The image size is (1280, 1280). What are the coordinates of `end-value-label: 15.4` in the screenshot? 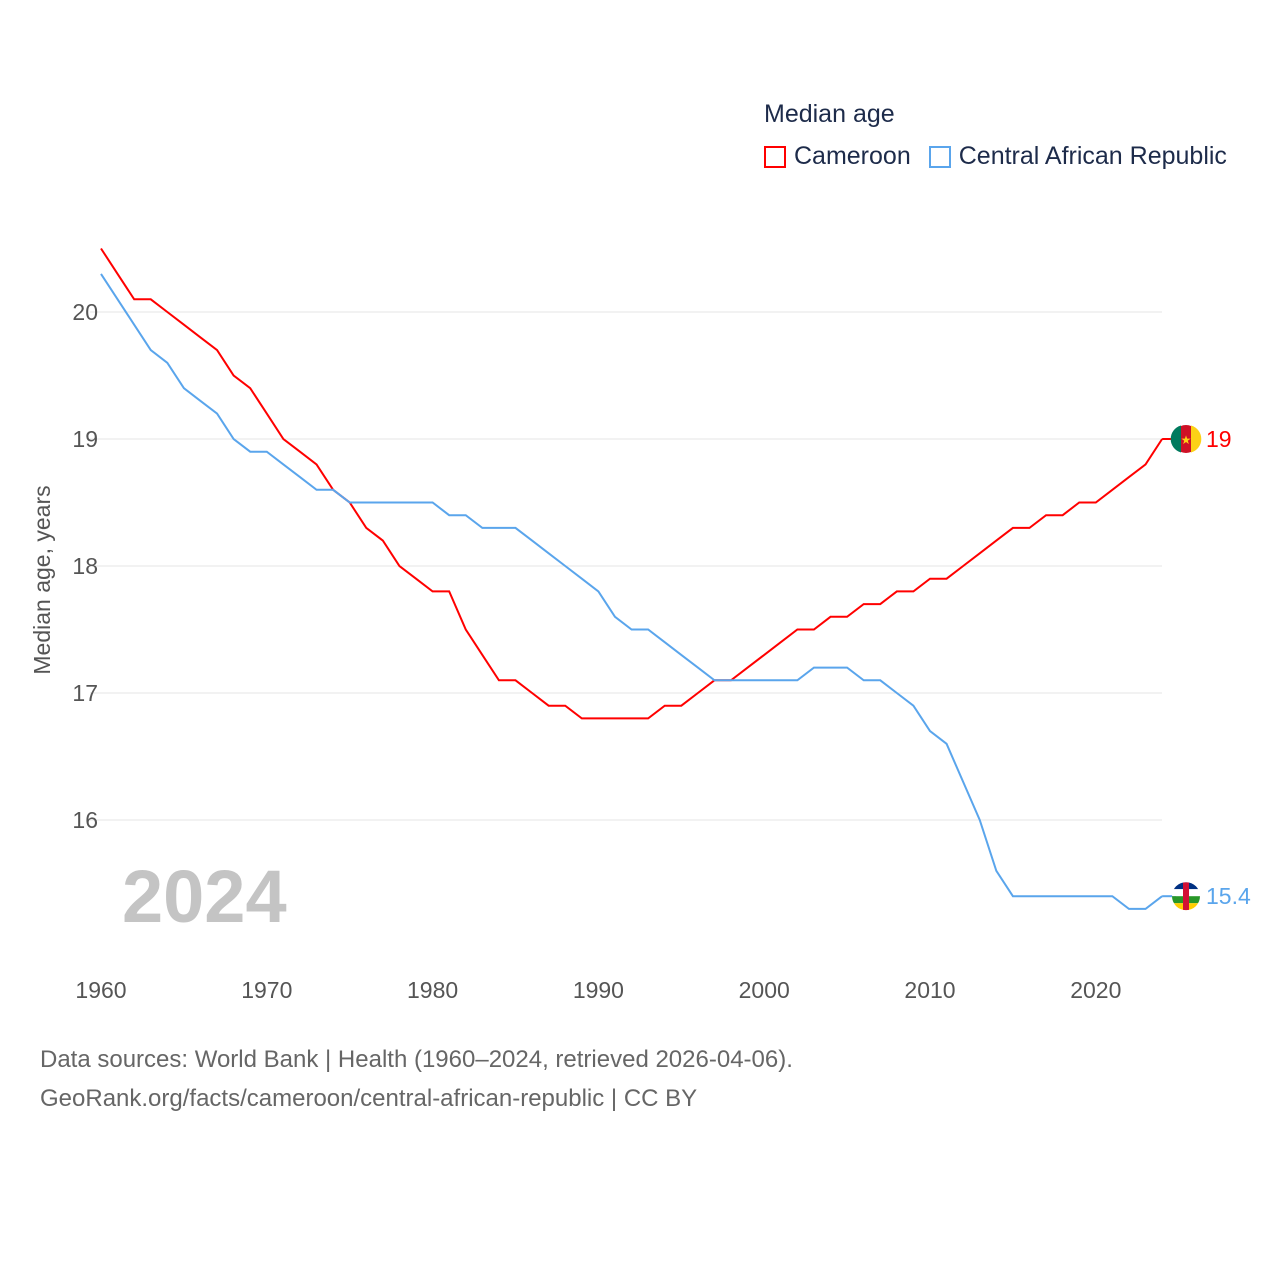 It's located at (1228, 896).